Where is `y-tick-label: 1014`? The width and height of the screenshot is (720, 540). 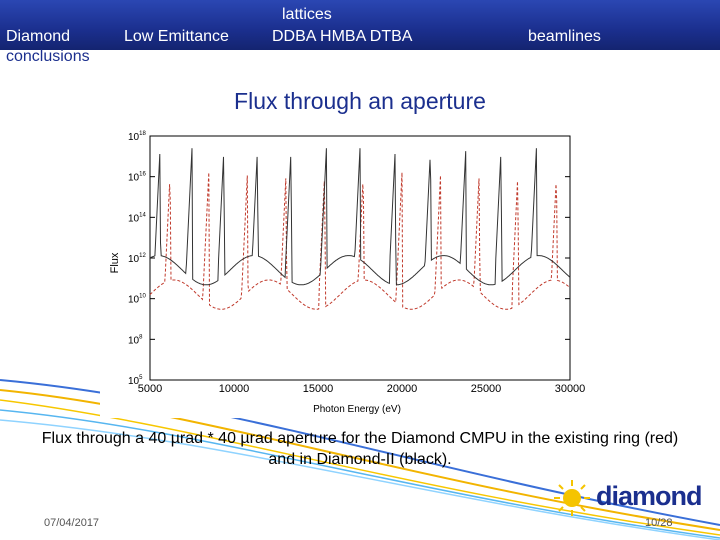
y-tick-label: 1014 is located at coordinates (137, 218).